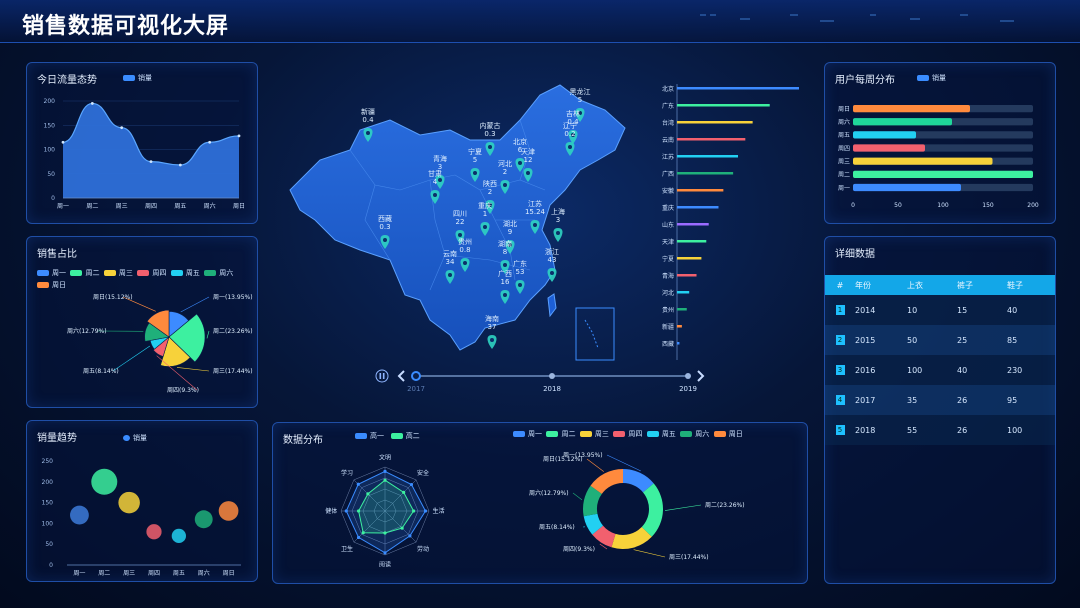  I want to click on radar-axis-label: 阅读, so click(385, 565).